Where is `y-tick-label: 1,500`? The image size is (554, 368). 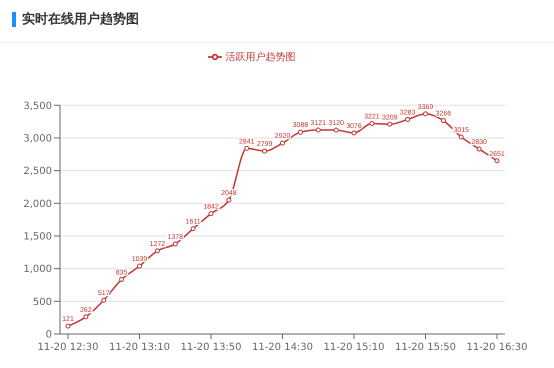
y-tick-label: 1,500 is located at coordinates (37, 237).